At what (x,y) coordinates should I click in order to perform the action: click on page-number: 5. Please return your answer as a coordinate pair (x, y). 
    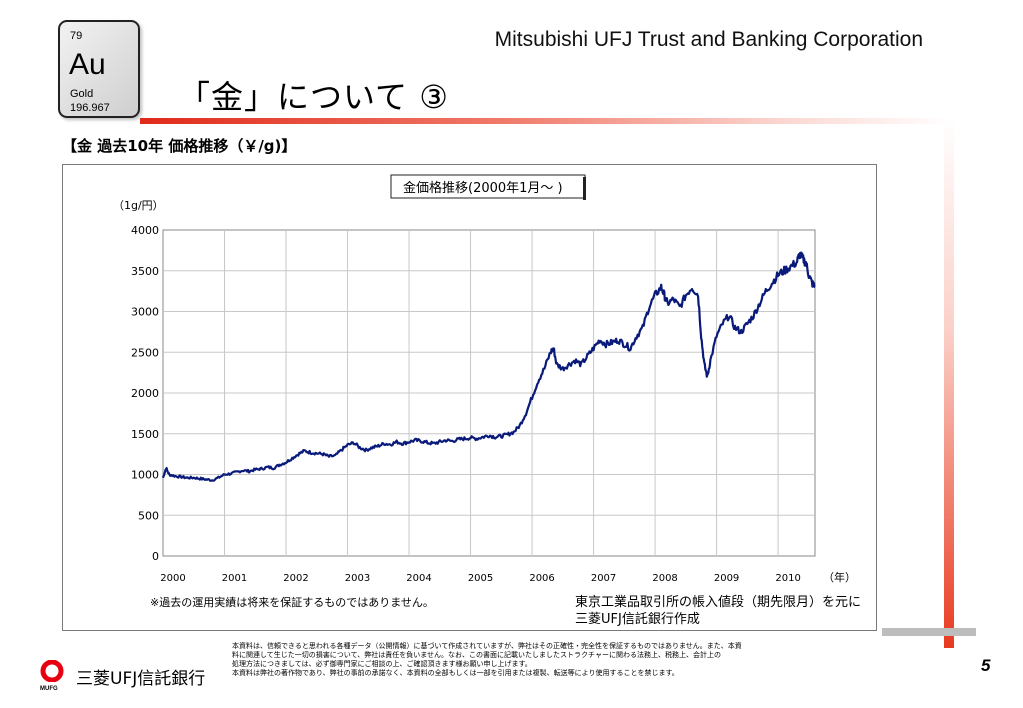
    Looking at the image, I should click on (986, 665).